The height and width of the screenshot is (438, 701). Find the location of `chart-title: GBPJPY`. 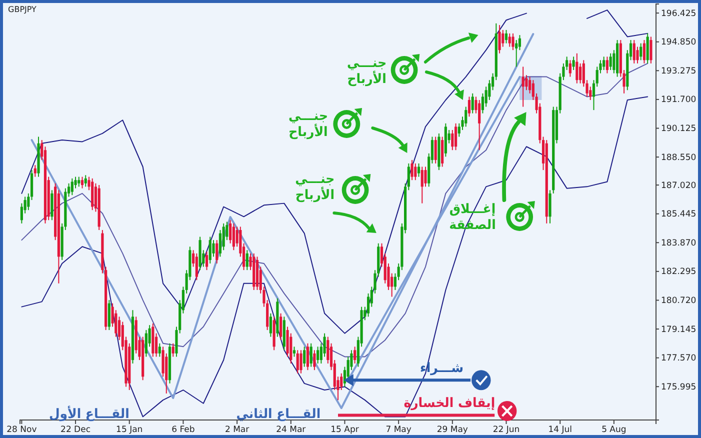

chart-title: GBPJPY is located at coordinates (22, 9).